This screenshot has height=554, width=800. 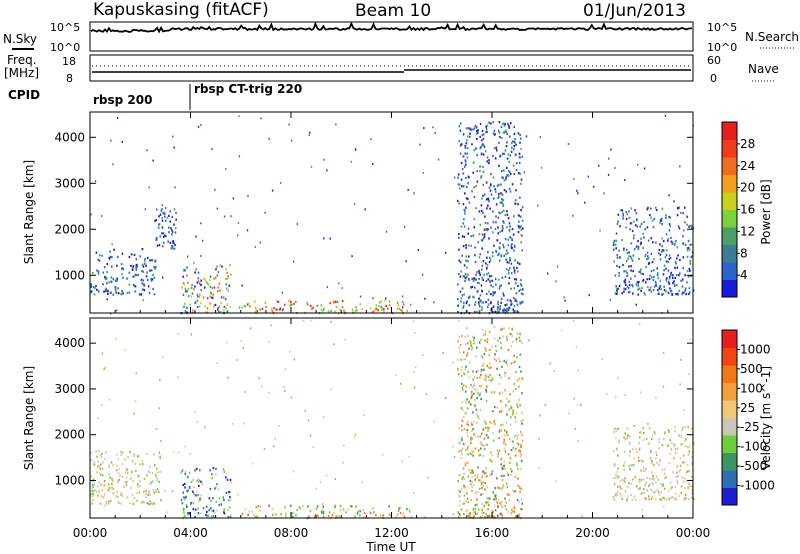 I want to click on y-tick-label: 3000, so click(x=69, y=183).